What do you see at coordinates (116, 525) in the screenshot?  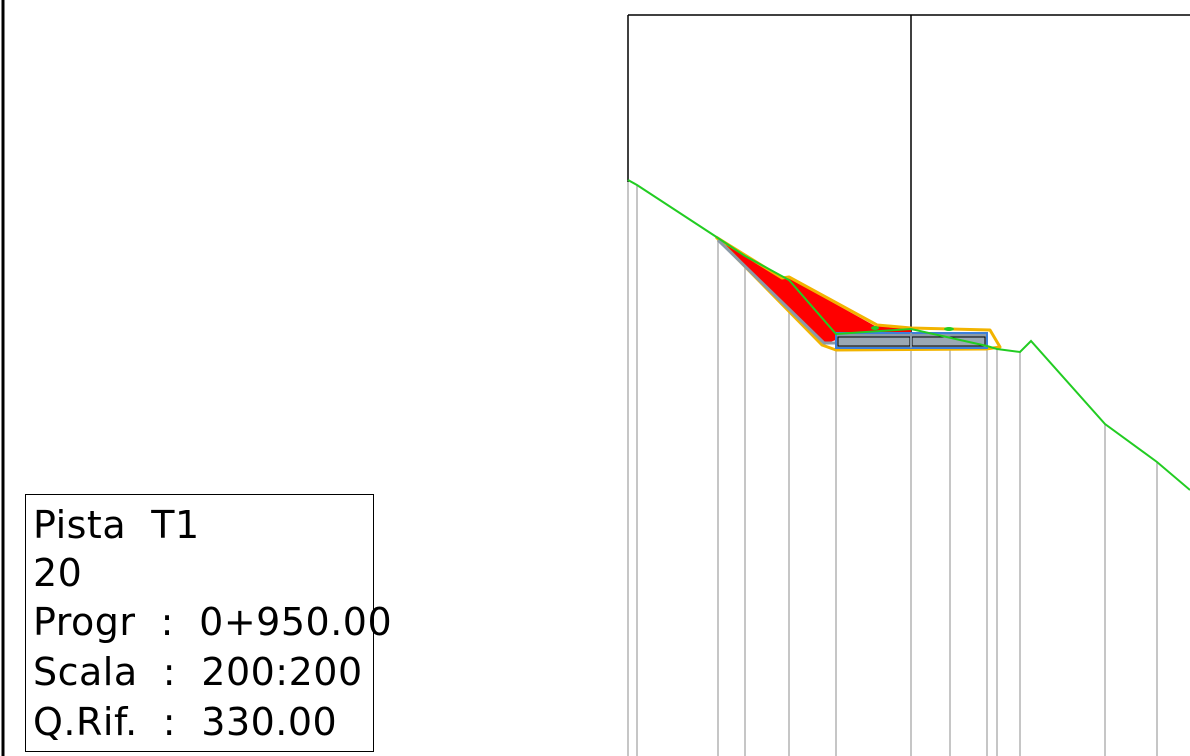 I see `track-name-label: Pista T1` at bounding box center [116, 525].